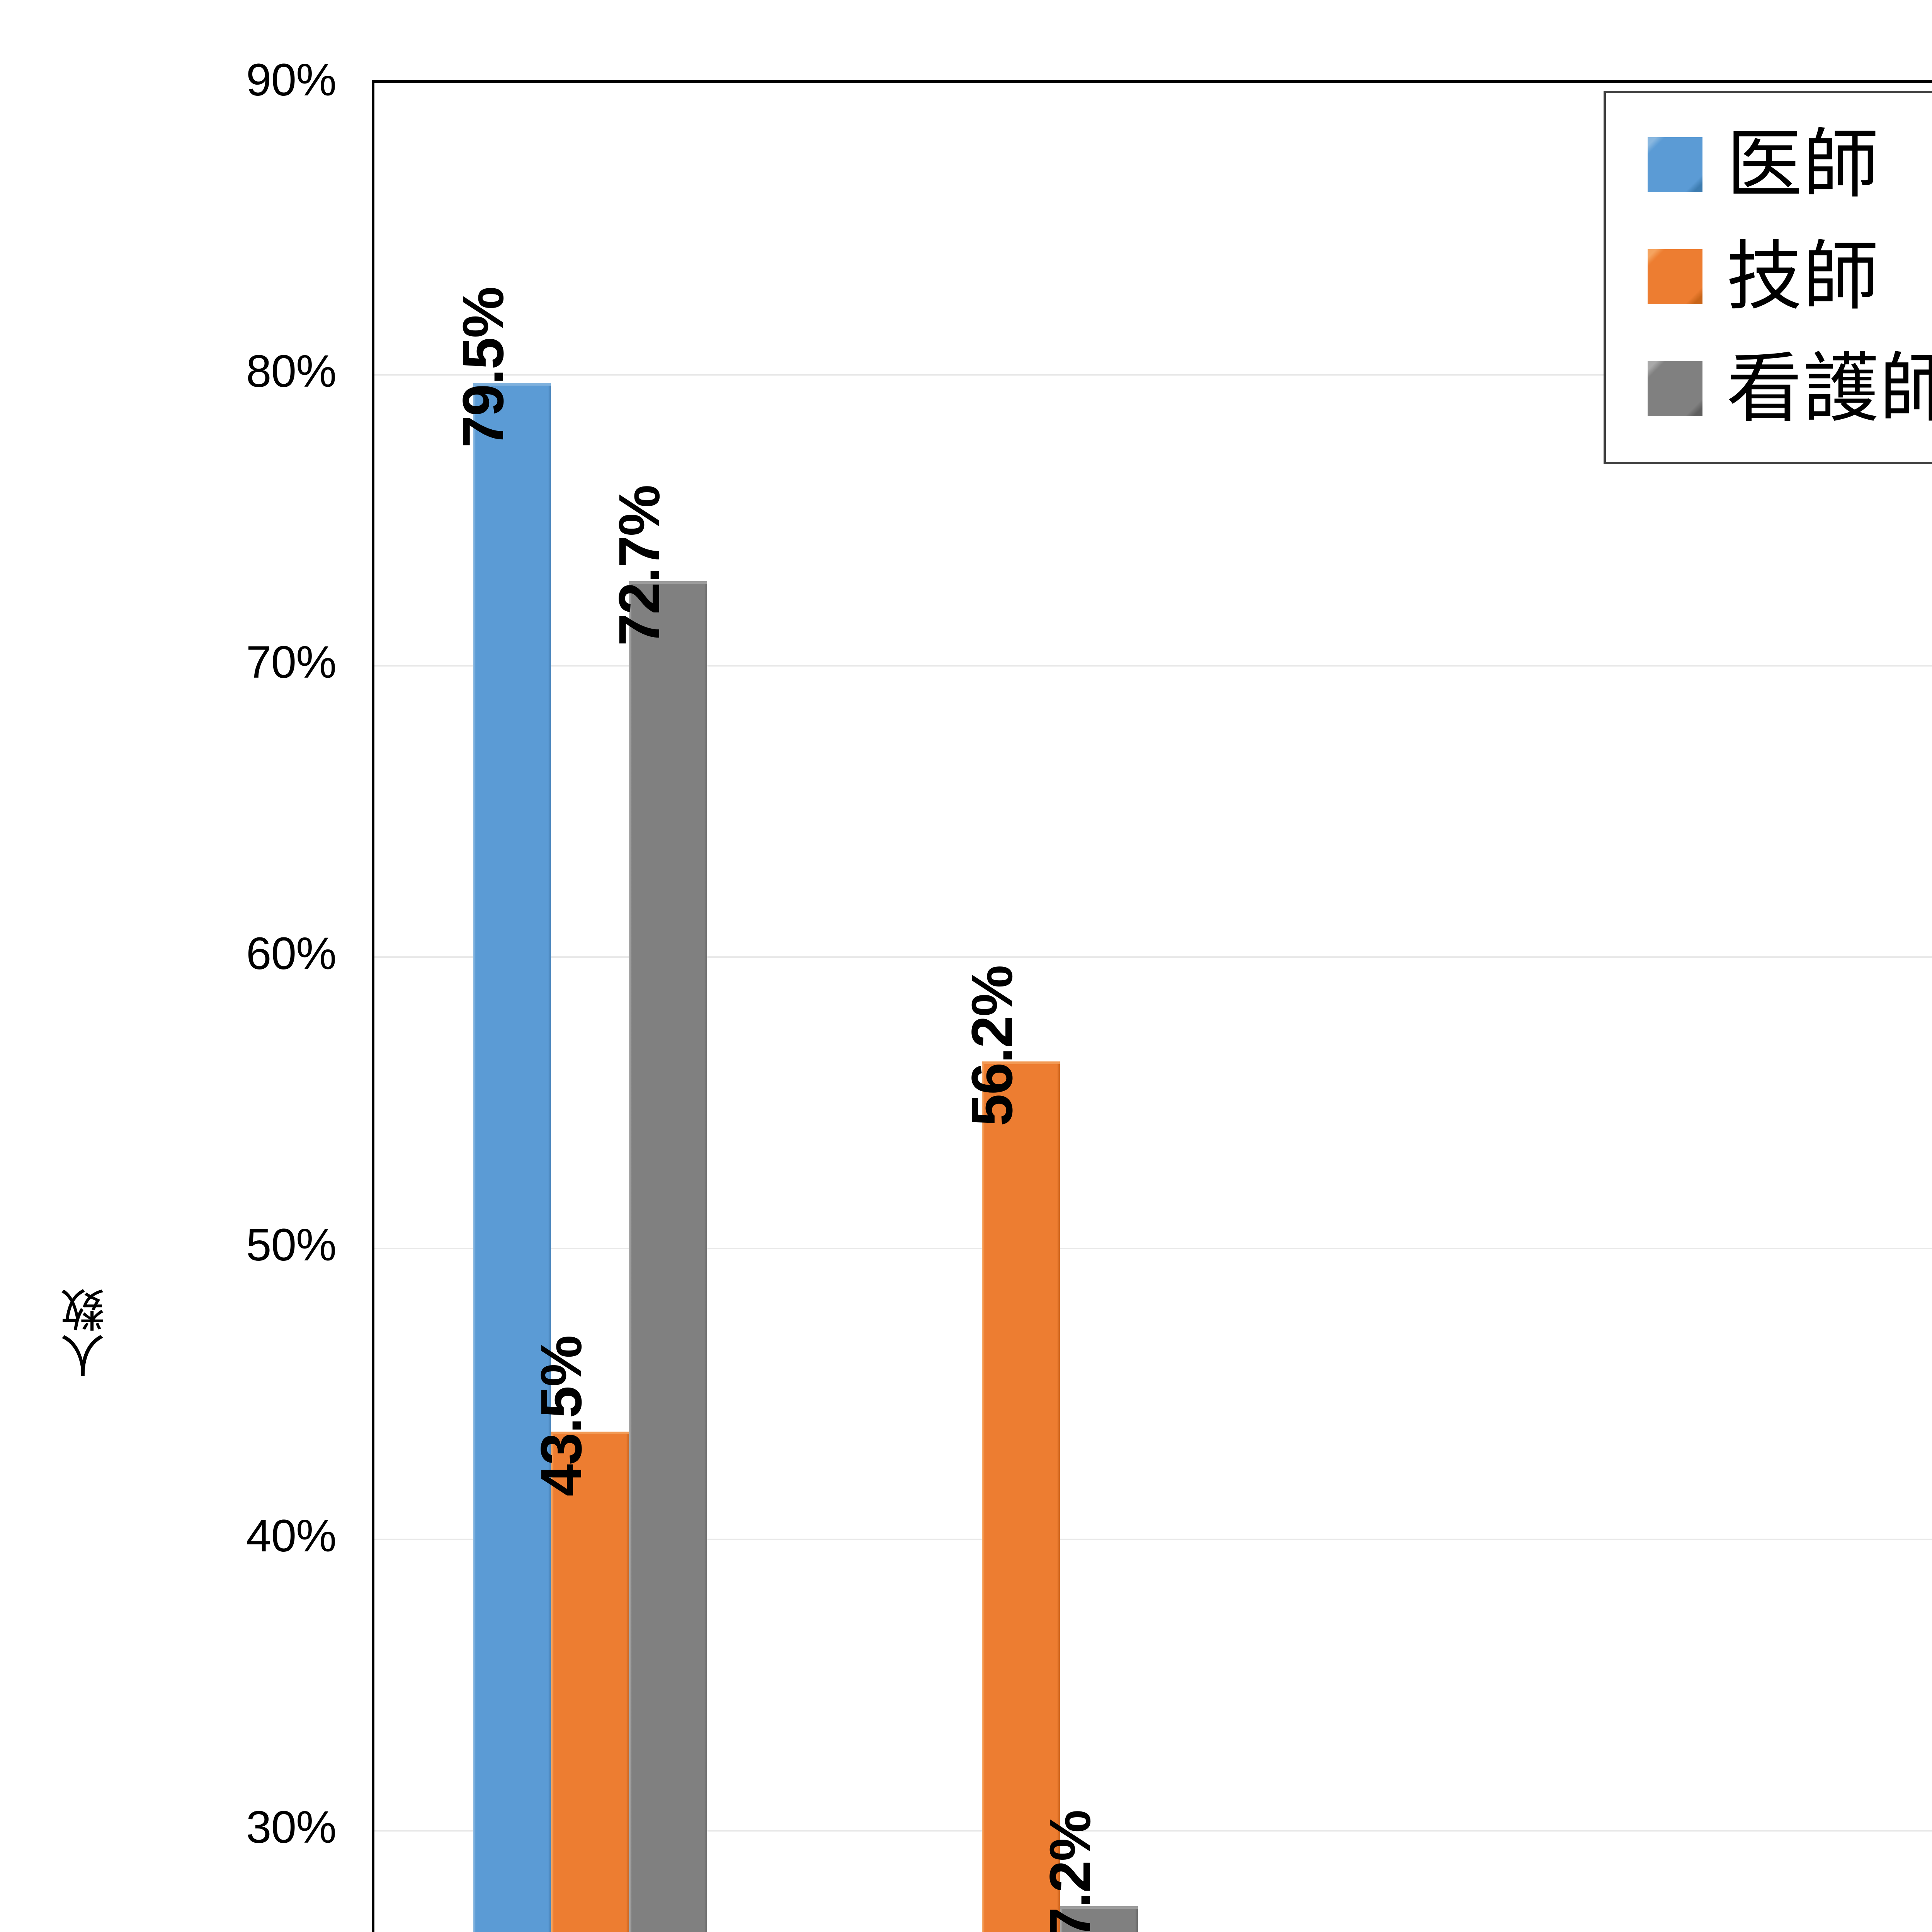  What do you see at coordinates (992, 1047) in the screenshot?
I see `bar-value-label: 56.2%` at bounding box center [992, 1047].